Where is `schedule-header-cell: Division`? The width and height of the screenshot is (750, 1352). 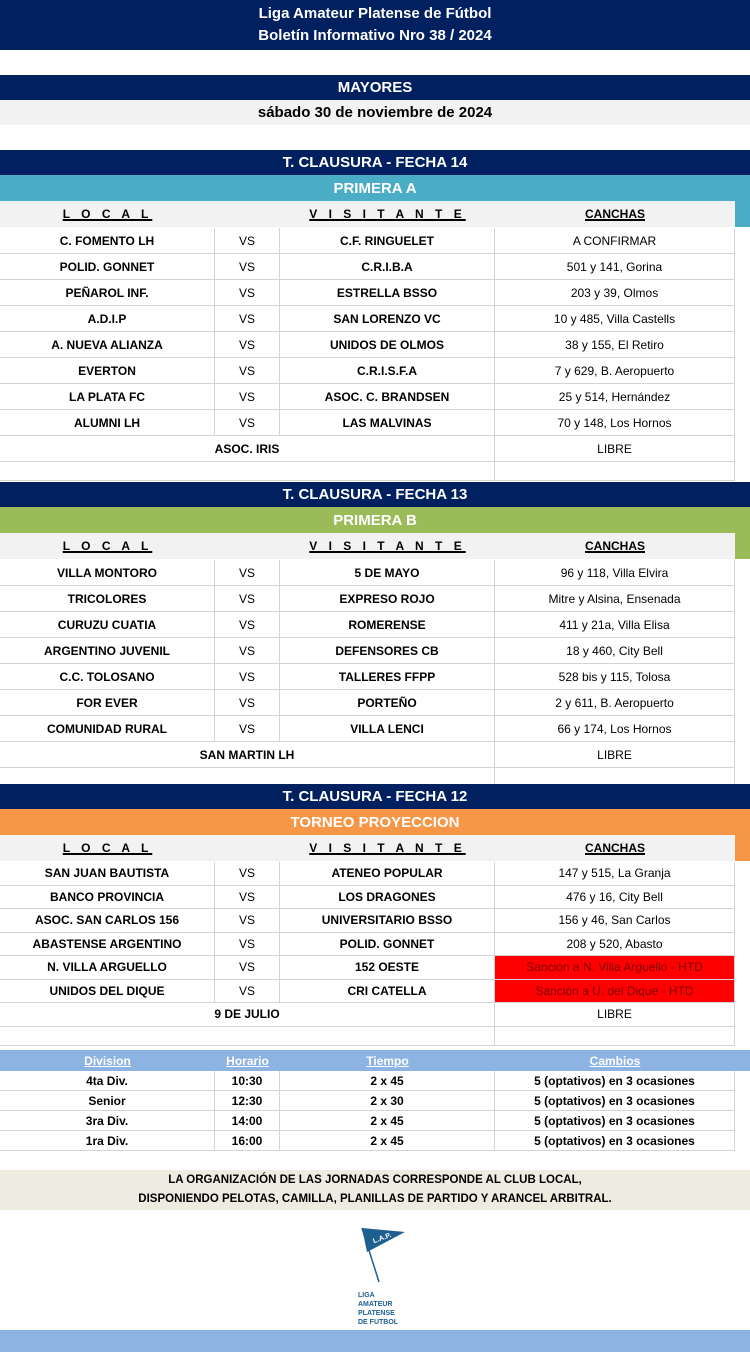
schedule-header-cell: Division is located at coordinates (107, 1060).